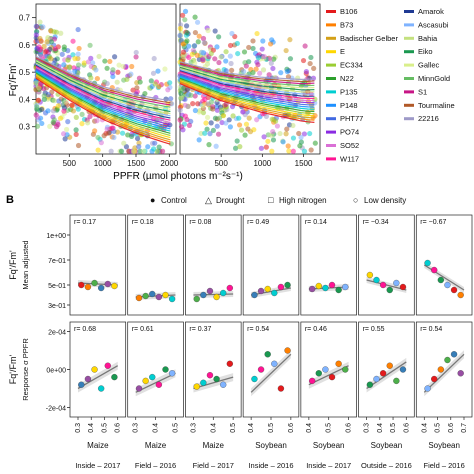 The width and height of the screenshot is (474, 474). What do you see at coordinates (152, 200) in the screenshot?
I see `treatment-legend-symbol: ●` at bounding box center [152, 200].